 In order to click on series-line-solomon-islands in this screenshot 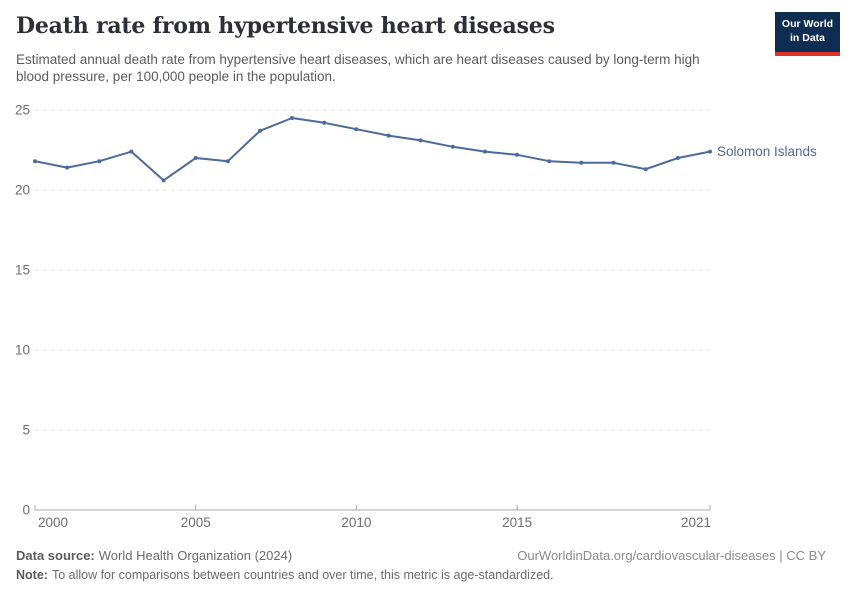, I will do `click(372, 149)`.